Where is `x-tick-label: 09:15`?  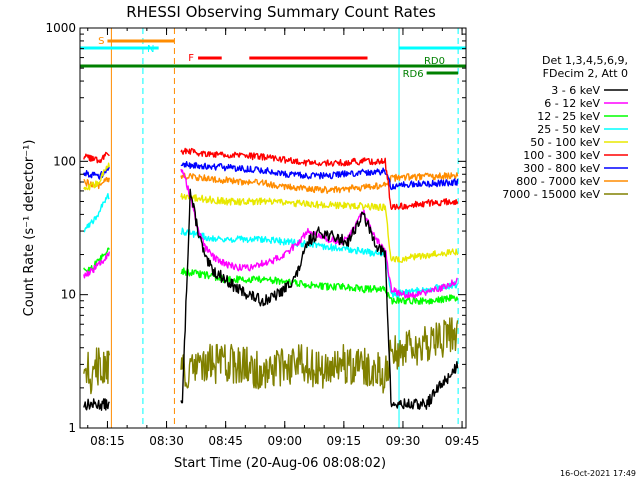
x-tick-label: 09:15 is located at coordinates (344, 441).